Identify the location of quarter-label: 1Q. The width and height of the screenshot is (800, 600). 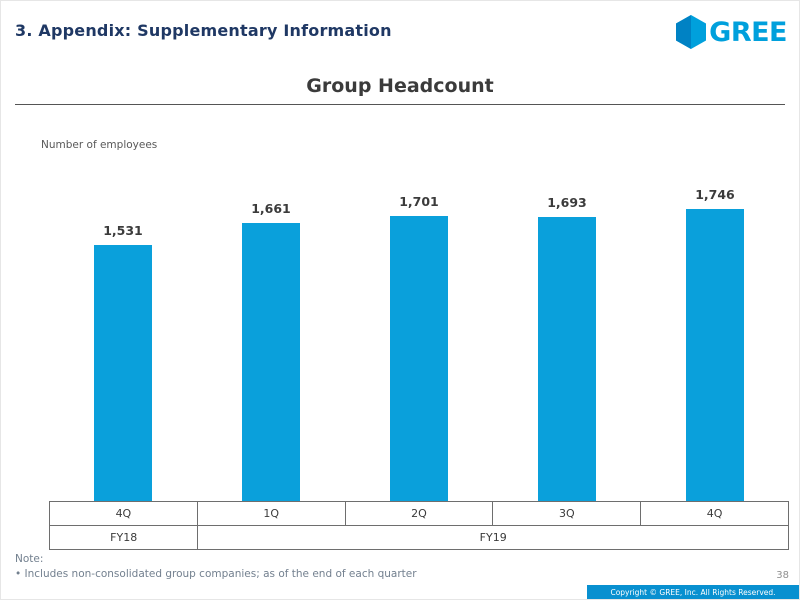
(272, 513).